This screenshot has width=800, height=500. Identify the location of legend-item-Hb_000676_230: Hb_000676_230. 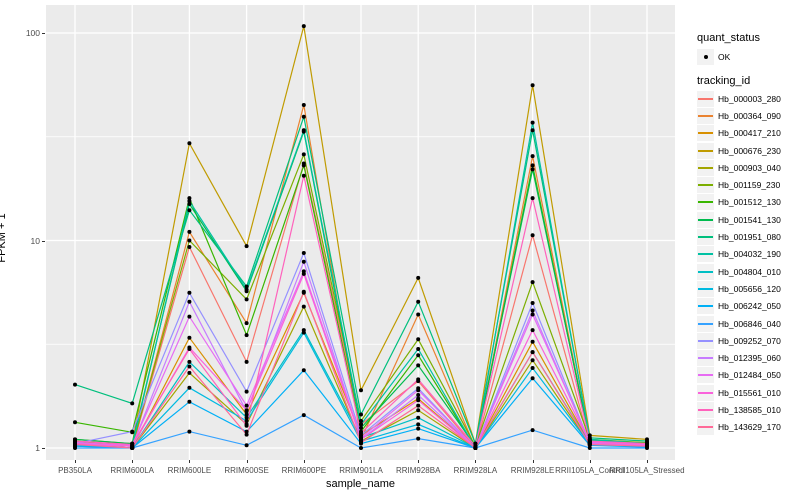
(739, 150).